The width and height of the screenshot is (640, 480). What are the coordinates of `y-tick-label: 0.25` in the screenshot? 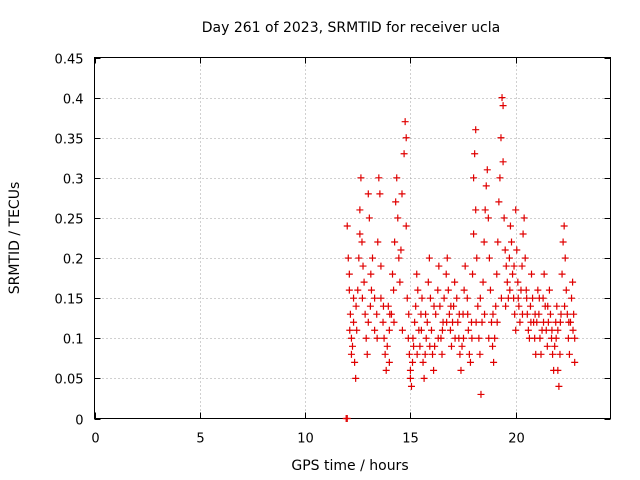 It's located at (69, 220).